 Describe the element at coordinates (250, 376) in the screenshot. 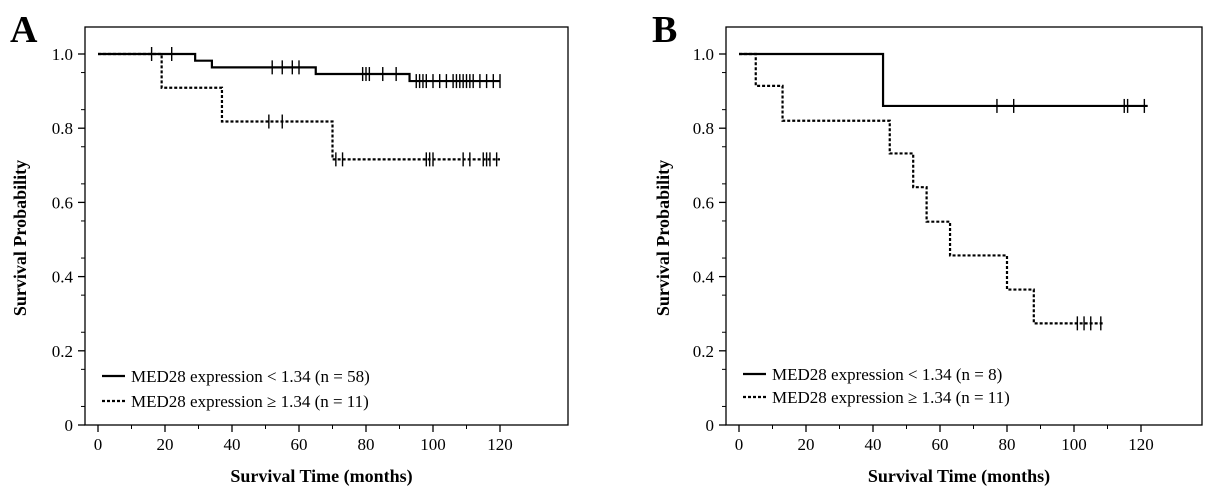

I see `legend-label: MED28 expression < 1.34 (n = 58)` at that location.